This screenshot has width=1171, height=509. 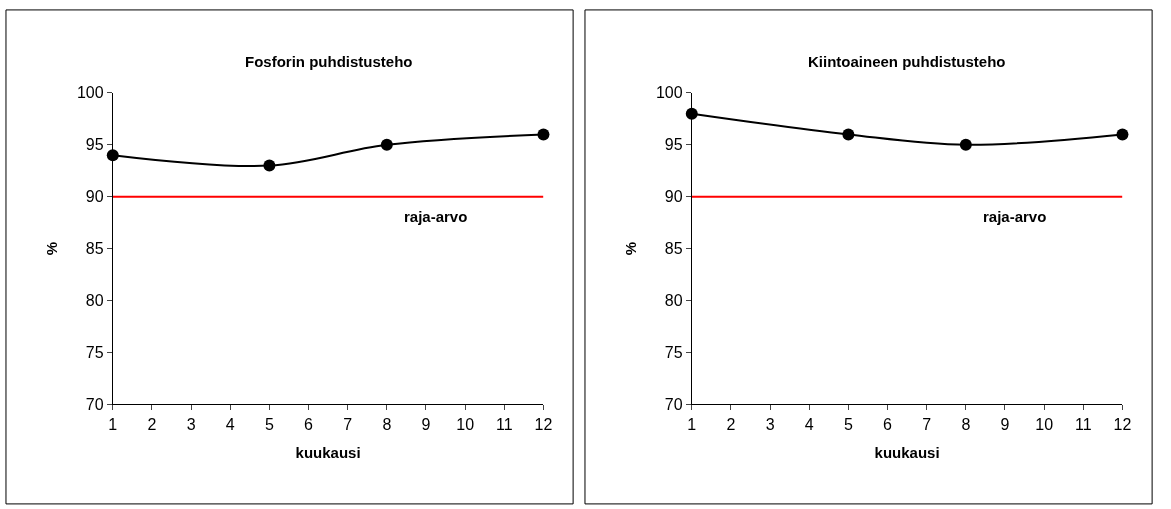 I want to click on chart-title: Fosforin puhdistusteho, so click(x=329, y=61).